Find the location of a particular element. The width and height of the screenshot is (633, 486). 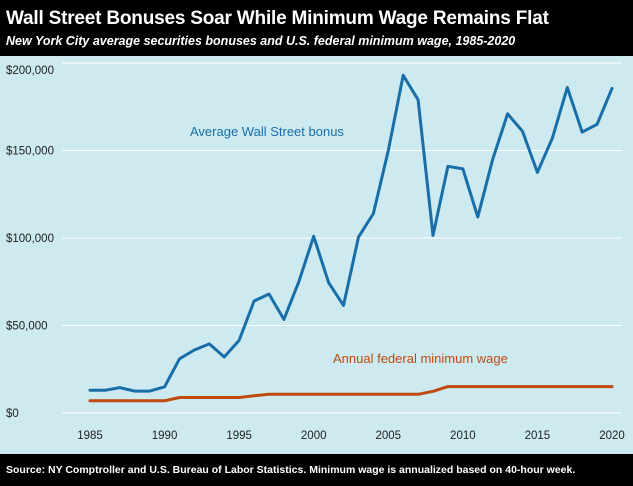

series-line-wage is located at coordinates (351, 394).